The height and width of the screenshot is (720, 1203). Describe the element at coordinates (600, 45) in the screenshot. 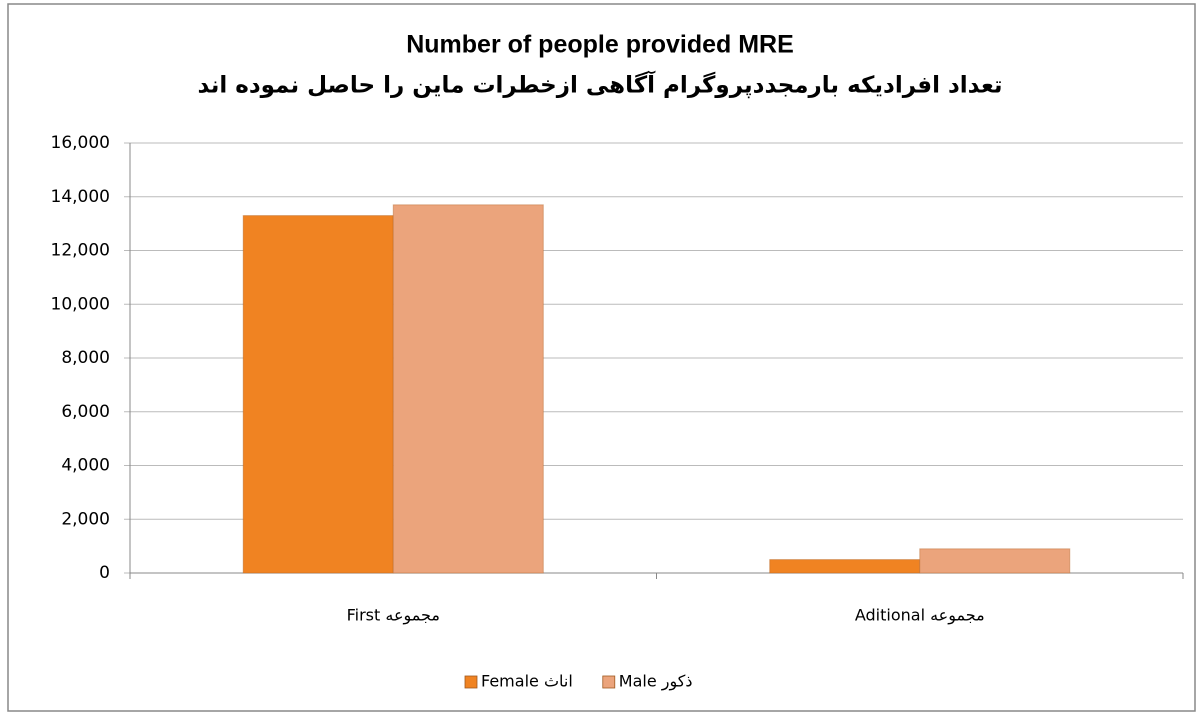

I see `chart-title: Number of people provided MRE` at that location.